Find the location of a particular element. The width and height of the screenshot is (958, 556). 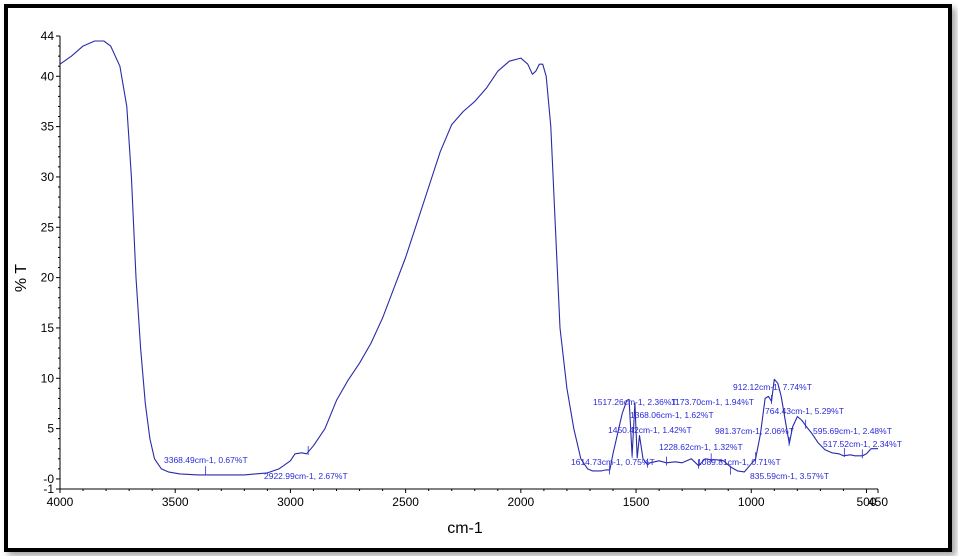

x-axis-title: cm-1 is located at coordinates (465, 528).